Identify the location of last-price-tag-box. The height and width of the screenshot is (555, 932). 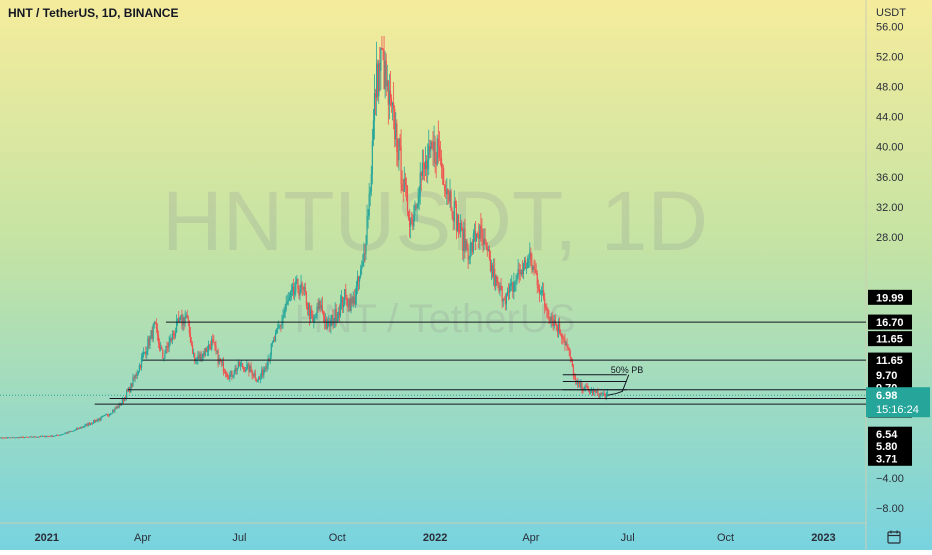
(898, 402).